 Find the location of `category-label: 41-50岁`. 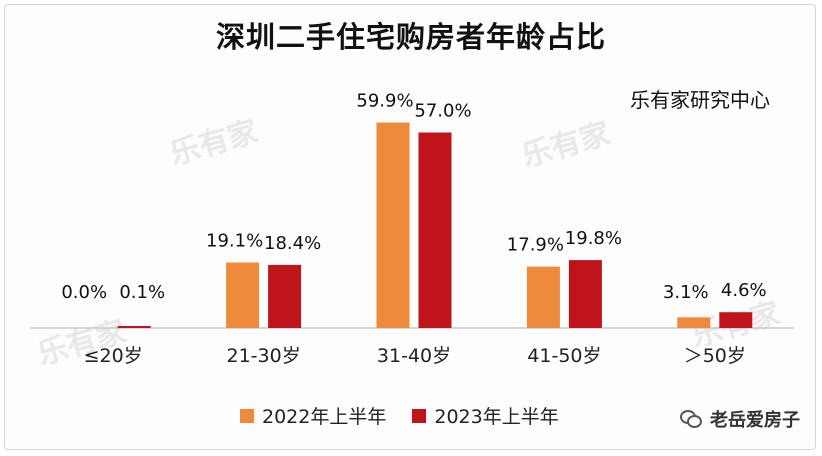

category-label: 41-50岁 is located at coordinates (564, 356).